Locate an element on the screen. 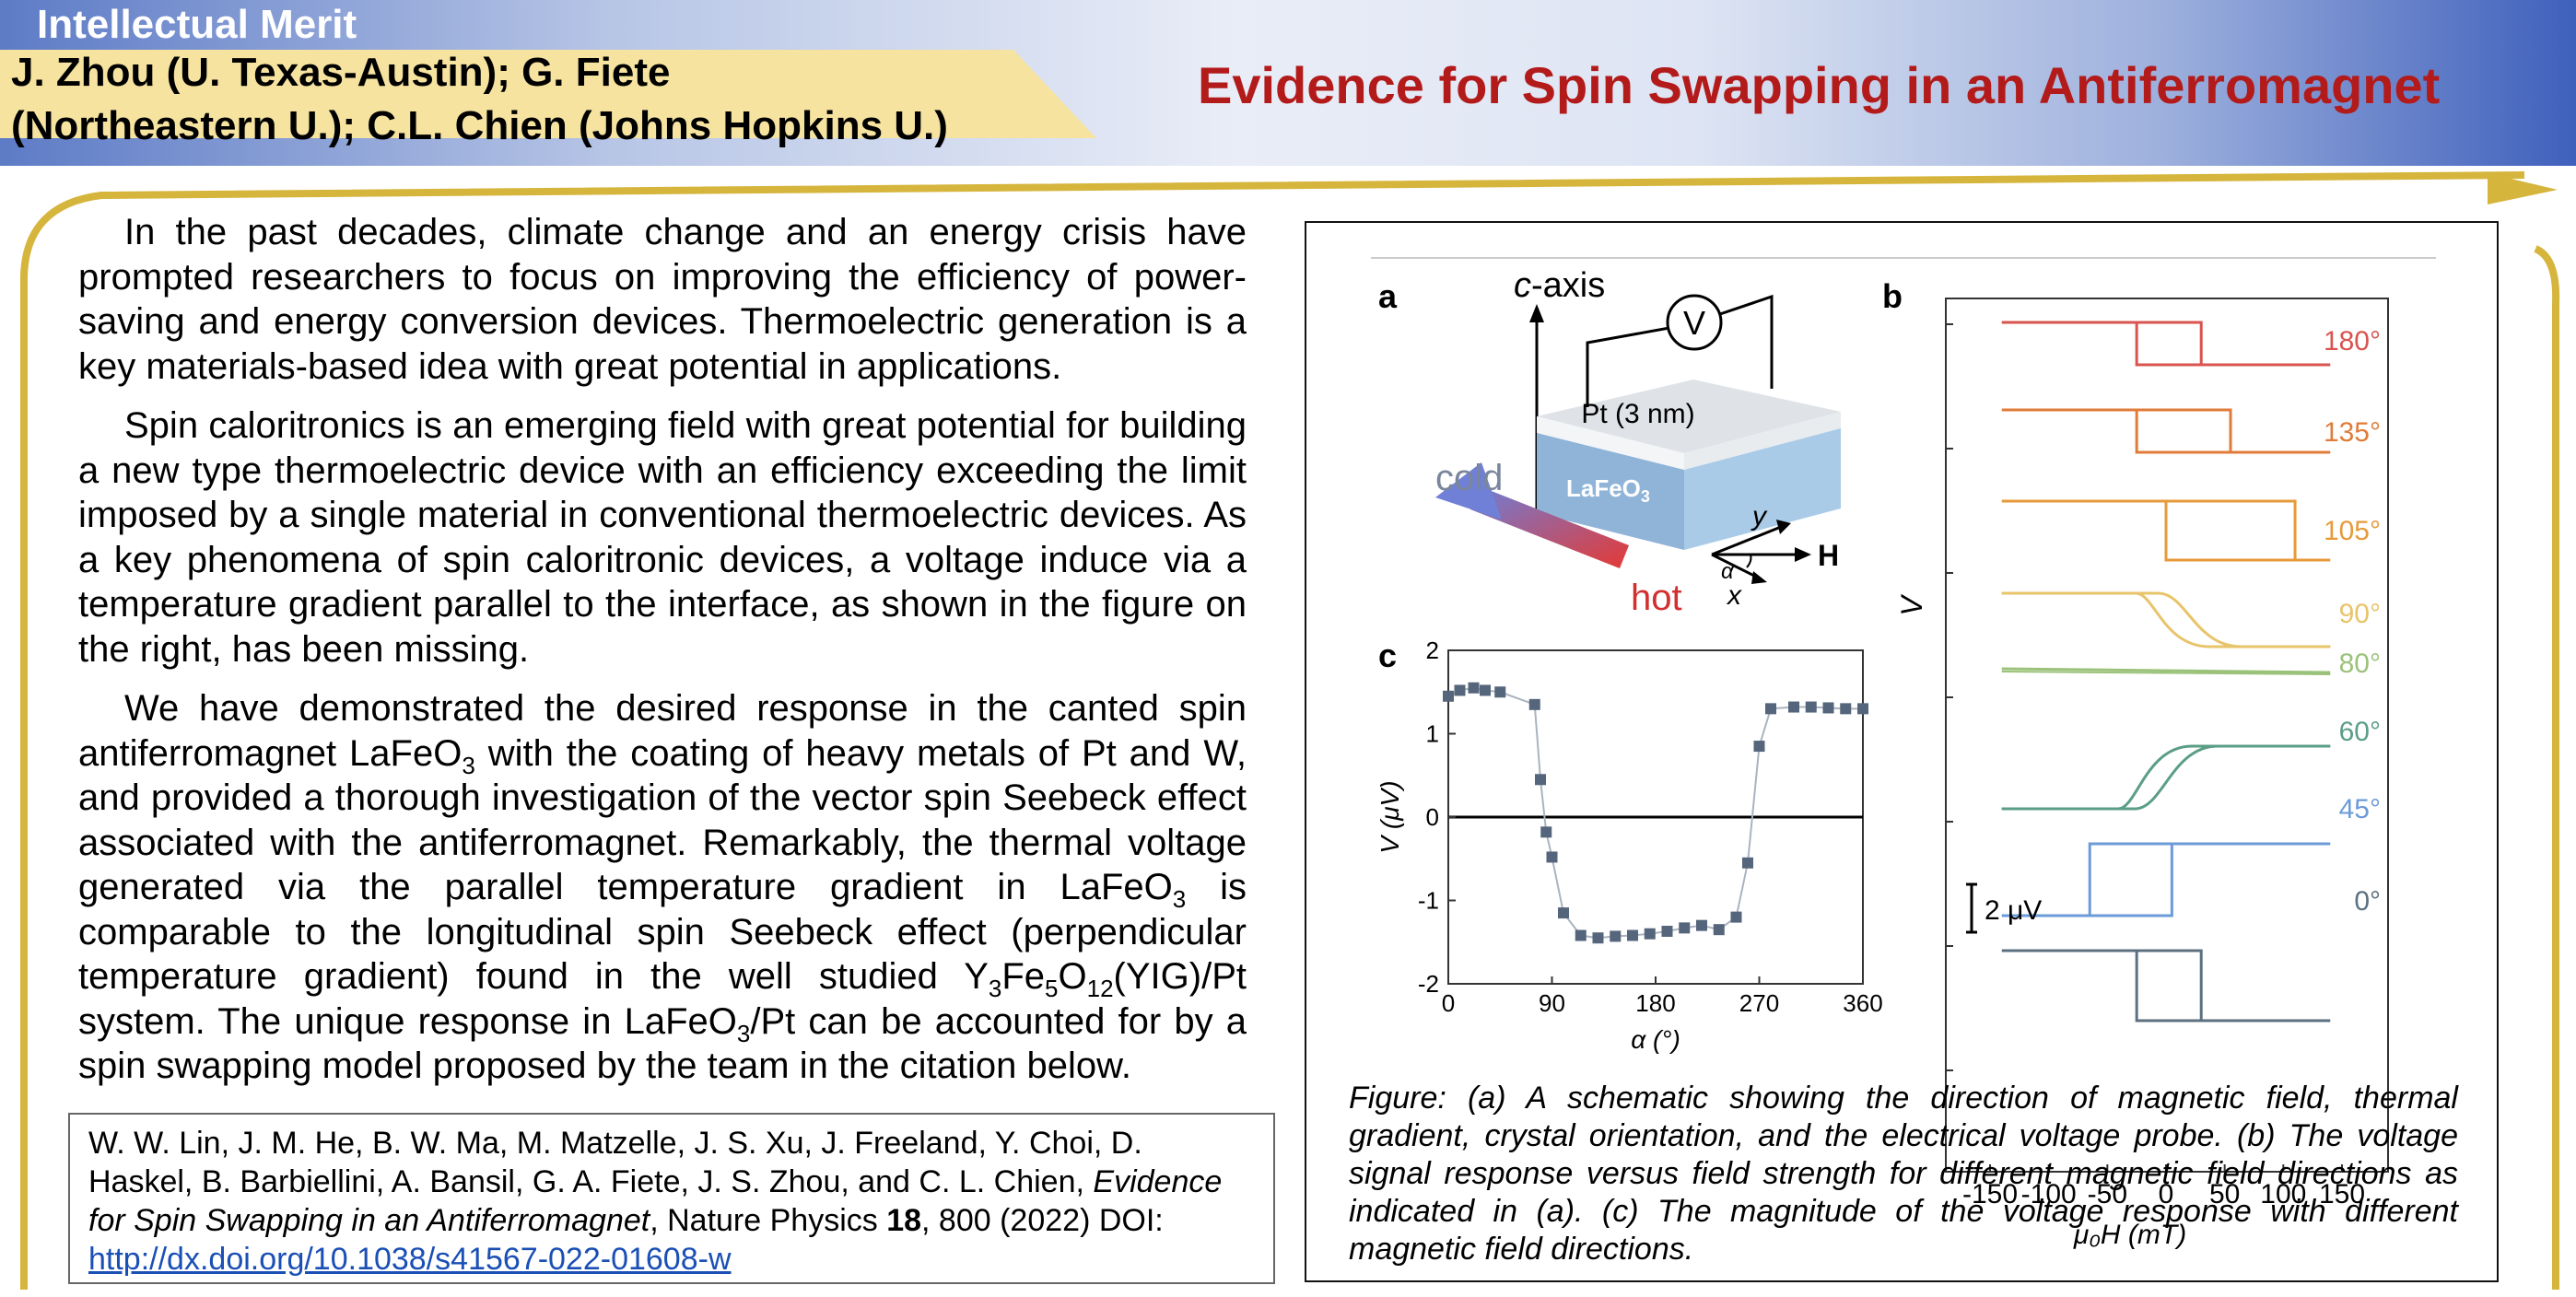 The height and width of the screenshot is (1297, 2576). pt-layer-top is located at coordinates (1689, 416).